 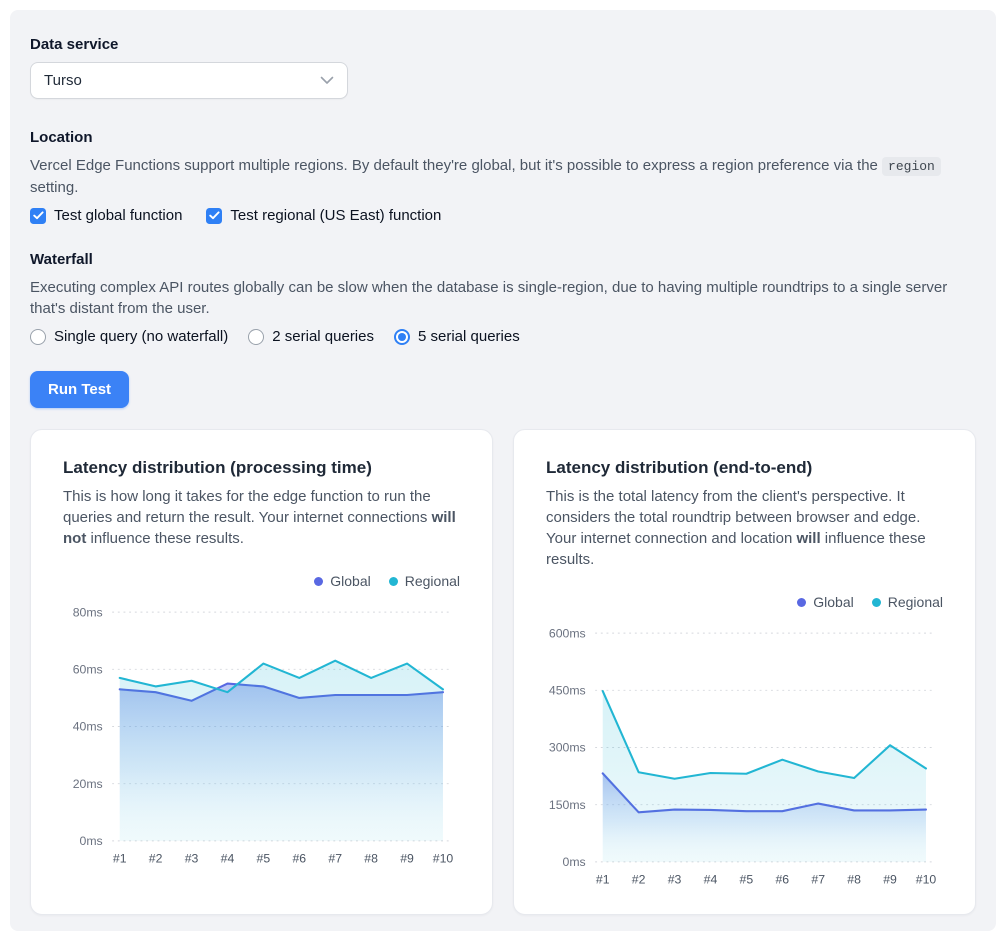 What do you see at coordinates (679, 467) in the screenshot?
I see `chart-title: Latency distribution (end-to-end)` at bounding box center [679, 467].